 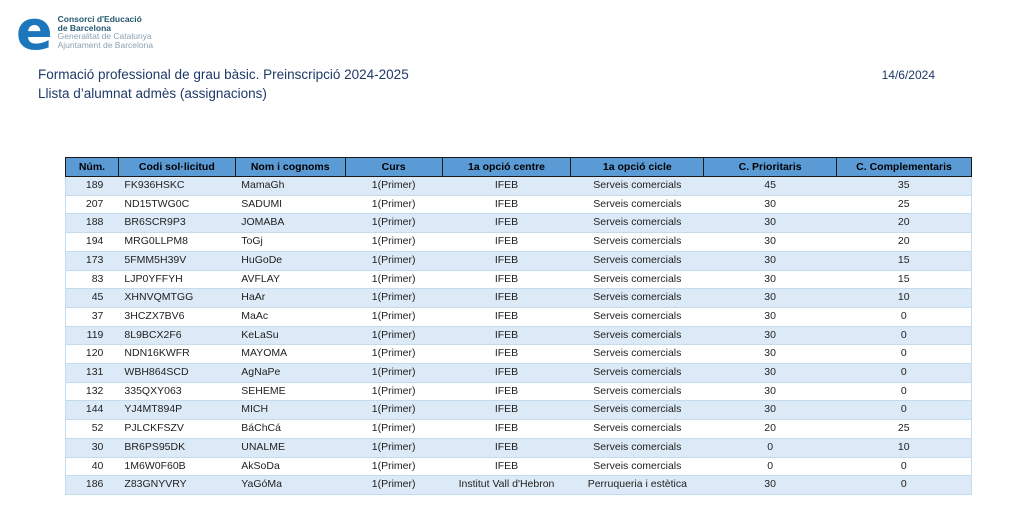 I want to click on table-cell: 132, so click(x=92, y=392).